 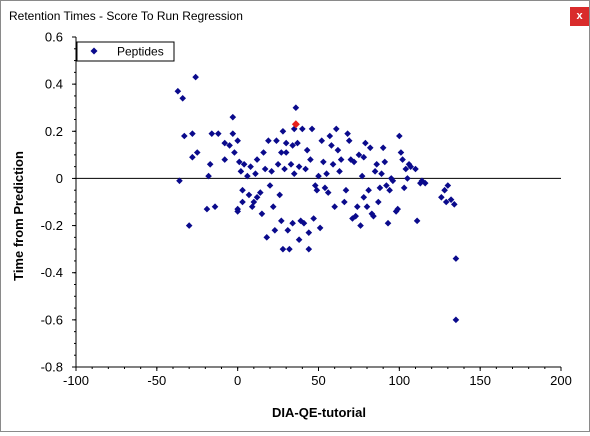 I want to click on highlighted-data-point, so click(x=295, y=124).